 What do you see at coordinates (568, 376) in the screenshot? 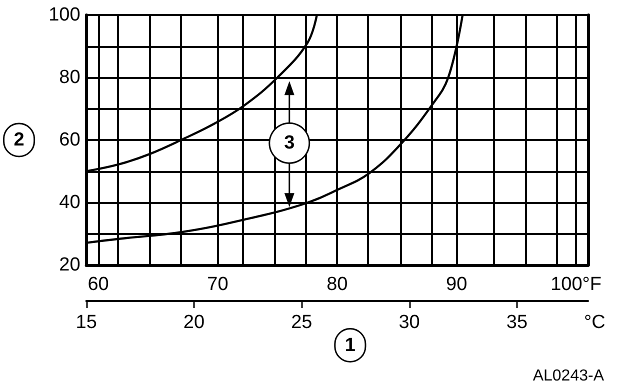
I see `text: AL0243-A` at bounding box center [568, 376].